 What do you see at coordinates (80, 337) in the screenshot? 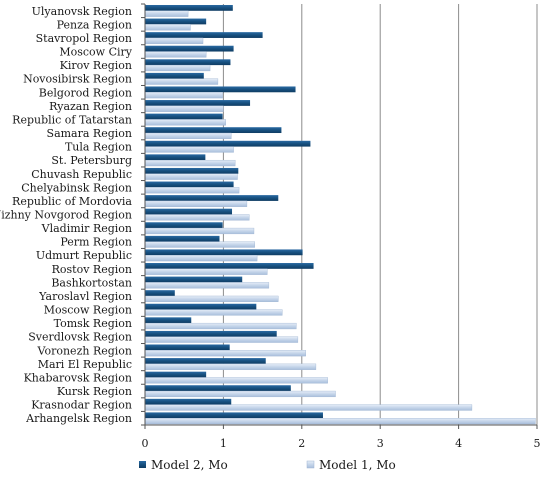
I see `category-label: Sverdlovsk Region` at bounding box center [80, 337].